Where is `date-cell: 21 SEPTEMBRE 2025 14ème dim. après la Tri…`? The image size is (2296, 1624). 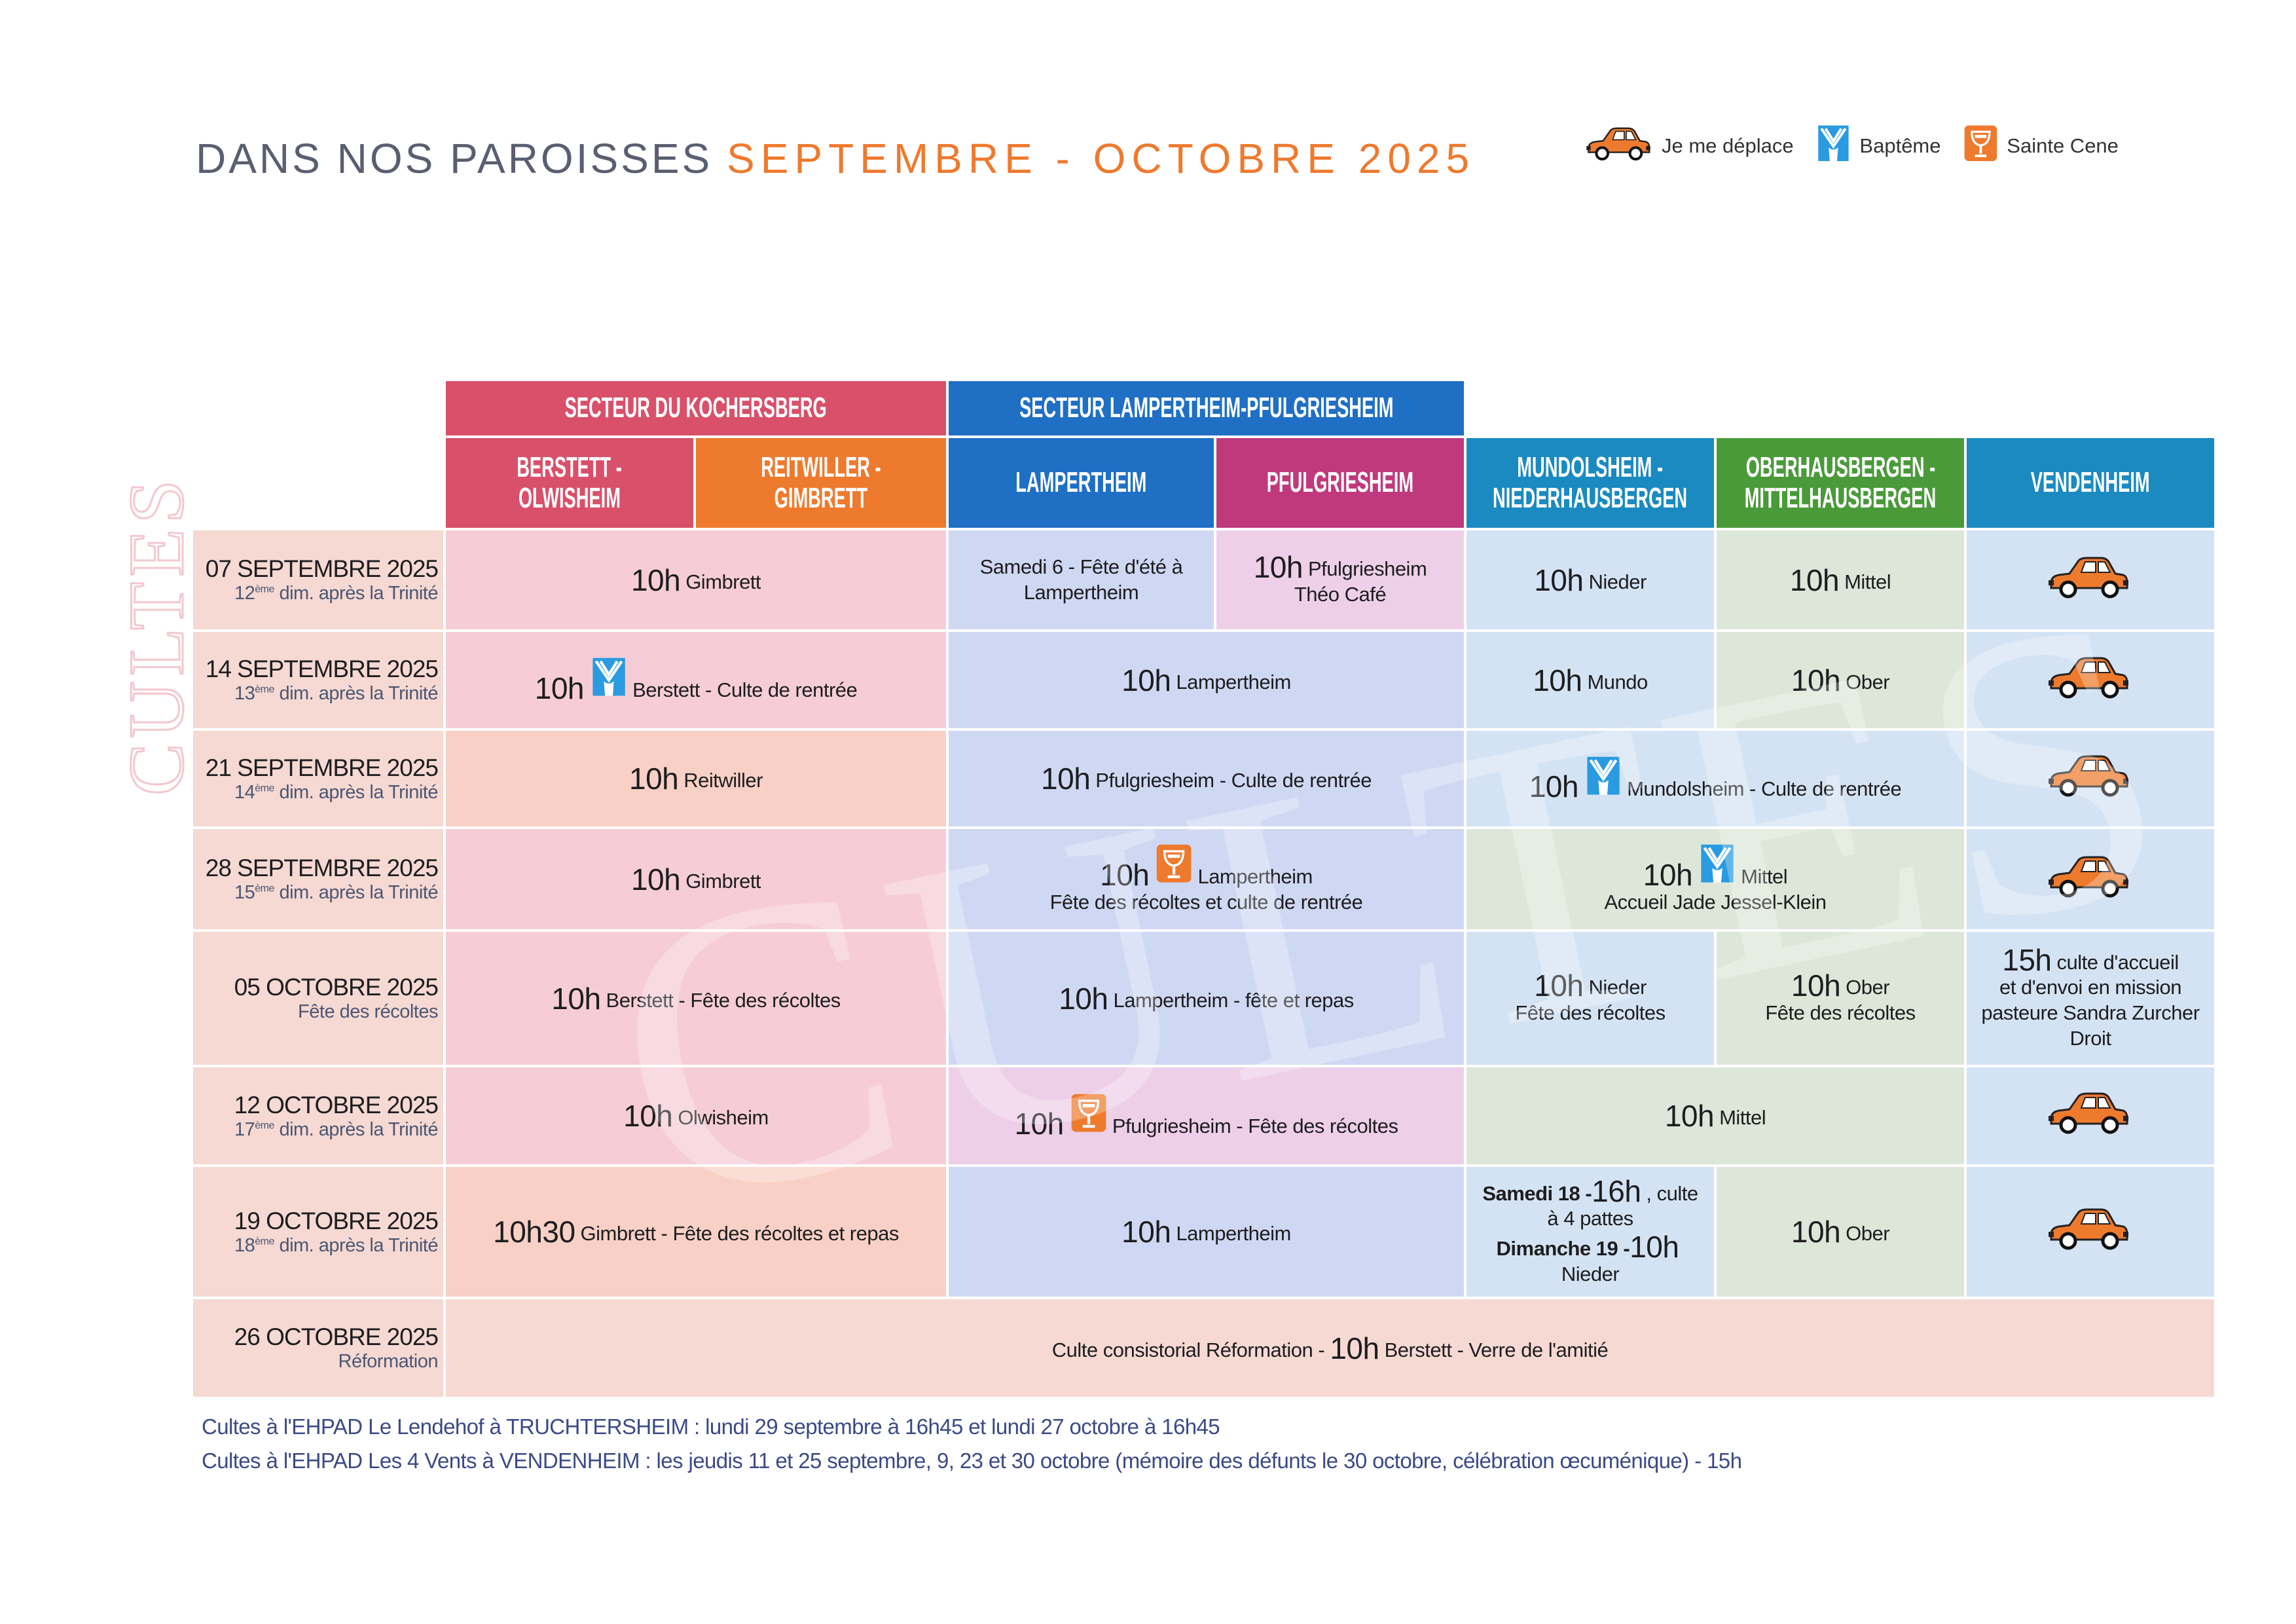
date-cell: 21 SEPTEMBRE 2025 14ème dim. après la Tri… is located at coordinates (318, 778).